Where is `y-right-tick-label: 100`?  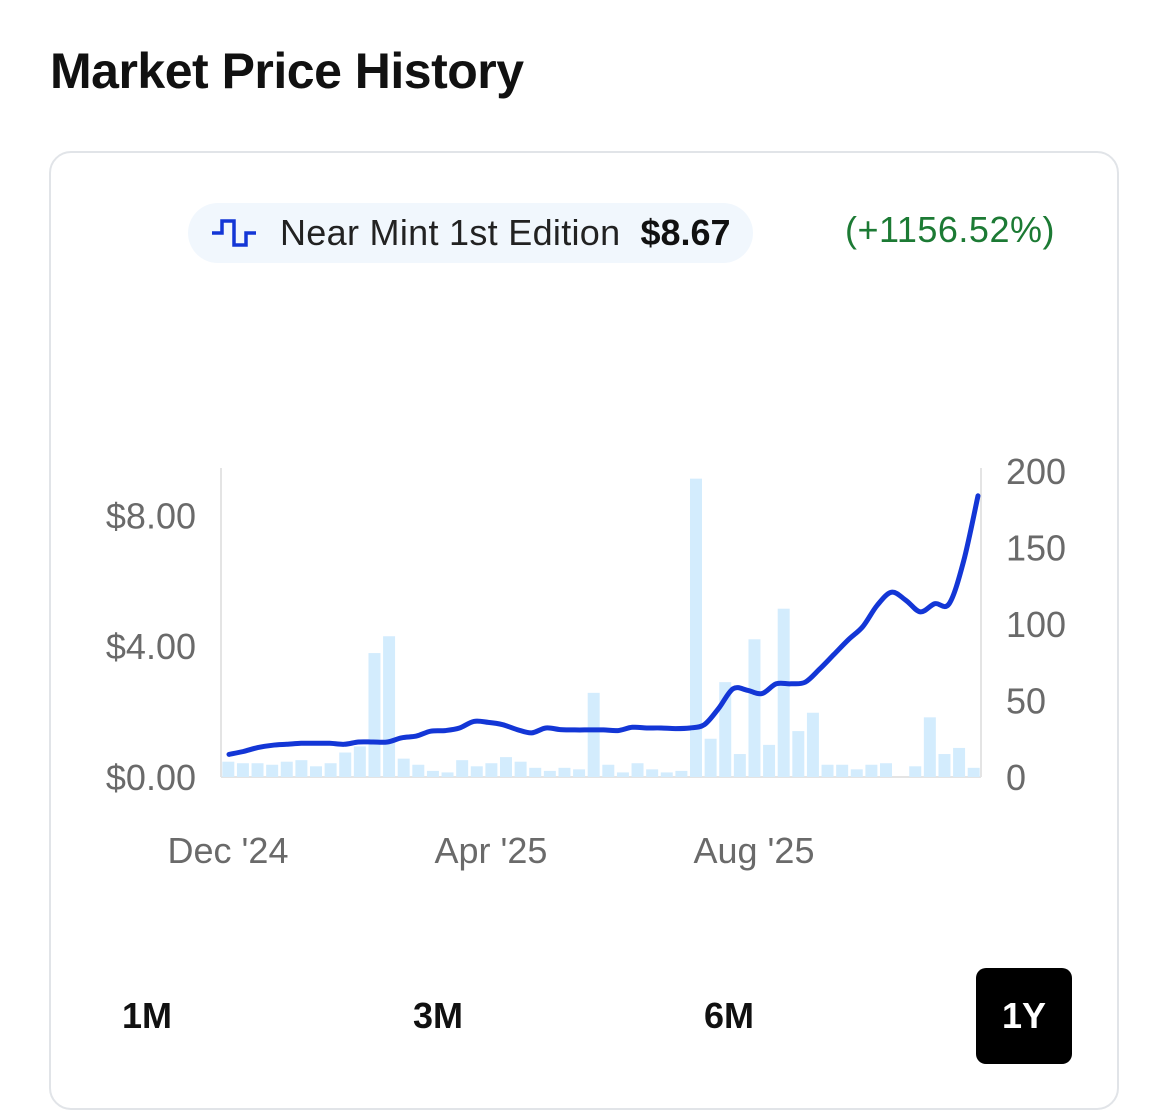
y-right-tick-label: 100 is located at coordinates (1036, 624).